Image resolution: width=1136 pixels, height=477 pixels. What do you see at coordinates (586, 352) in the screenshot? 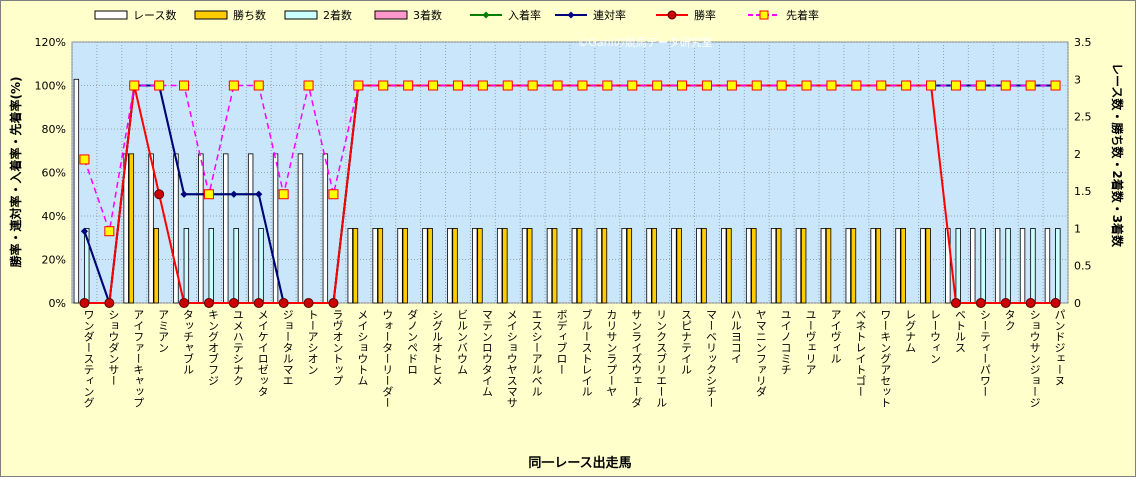
I see `x-category-label: ブルーストレイル` at bounding box center [586, 352].